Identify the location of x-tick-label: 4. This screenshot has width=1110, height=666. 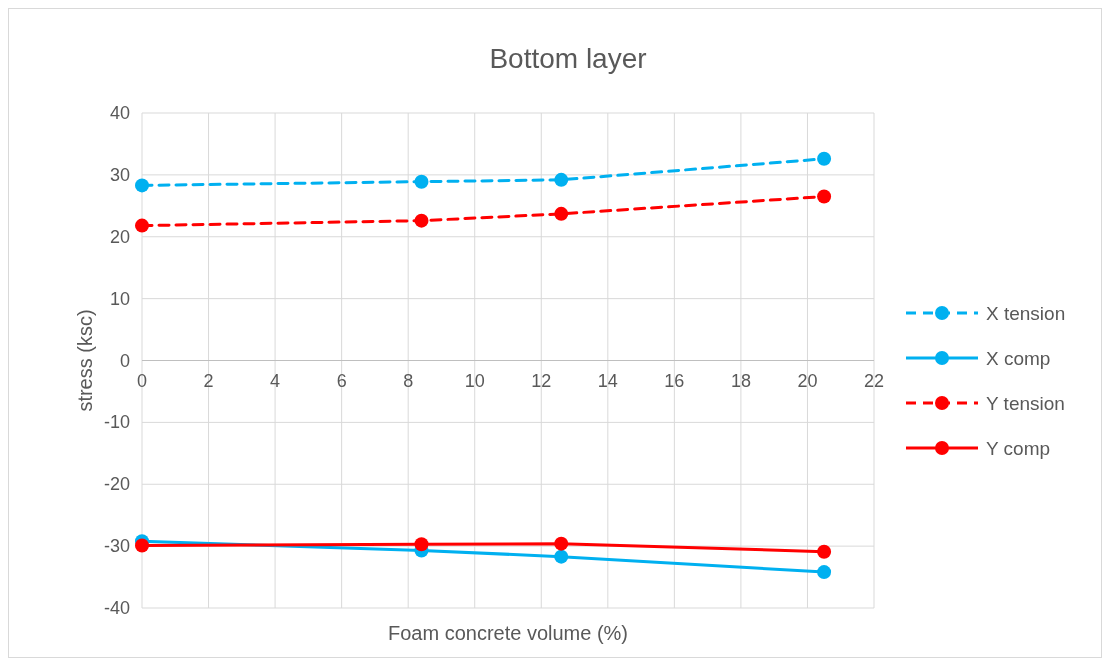
(275, 380).